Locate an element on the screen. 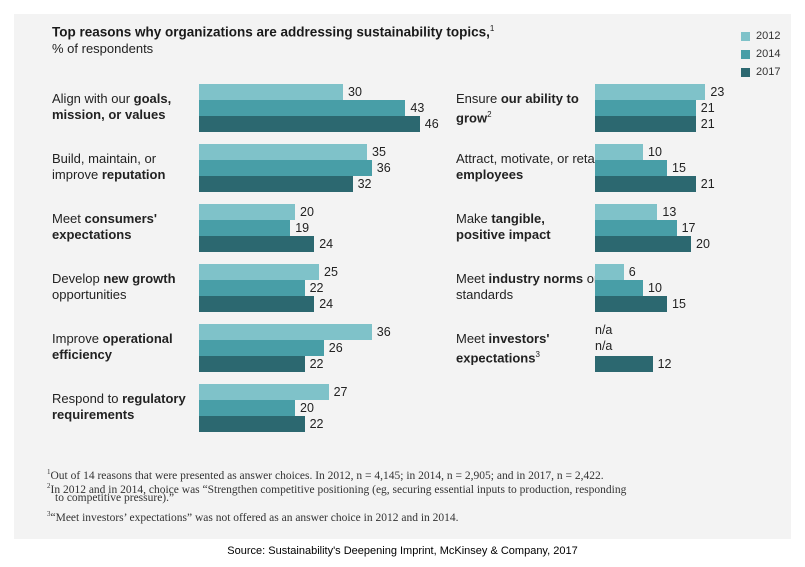 Image resolution: width=805 pixels, height=567 pixels. legend-swatch-2017 is located at coordinates (745, 72).